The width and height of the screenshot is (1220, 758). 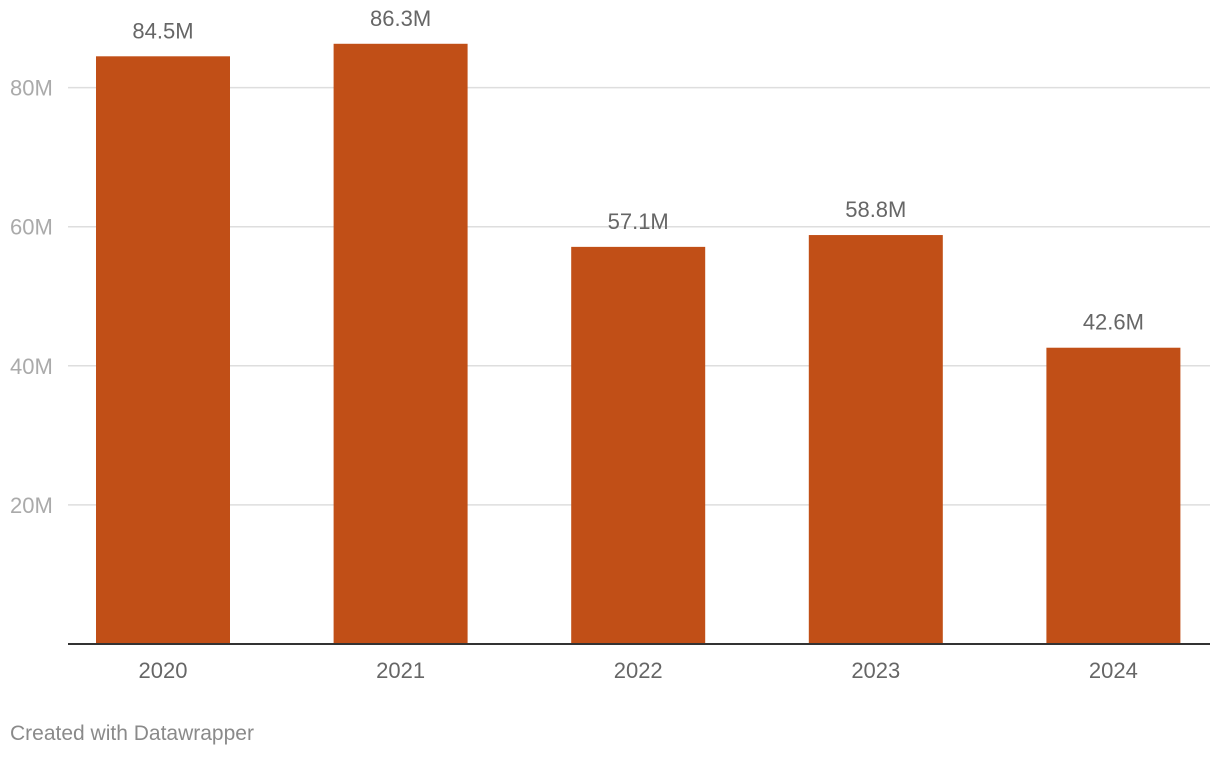 What do you see at coordinates (31, 366) in the screenshot?
I see `y-tick-label: 40M` at bounding box center [31, 366].